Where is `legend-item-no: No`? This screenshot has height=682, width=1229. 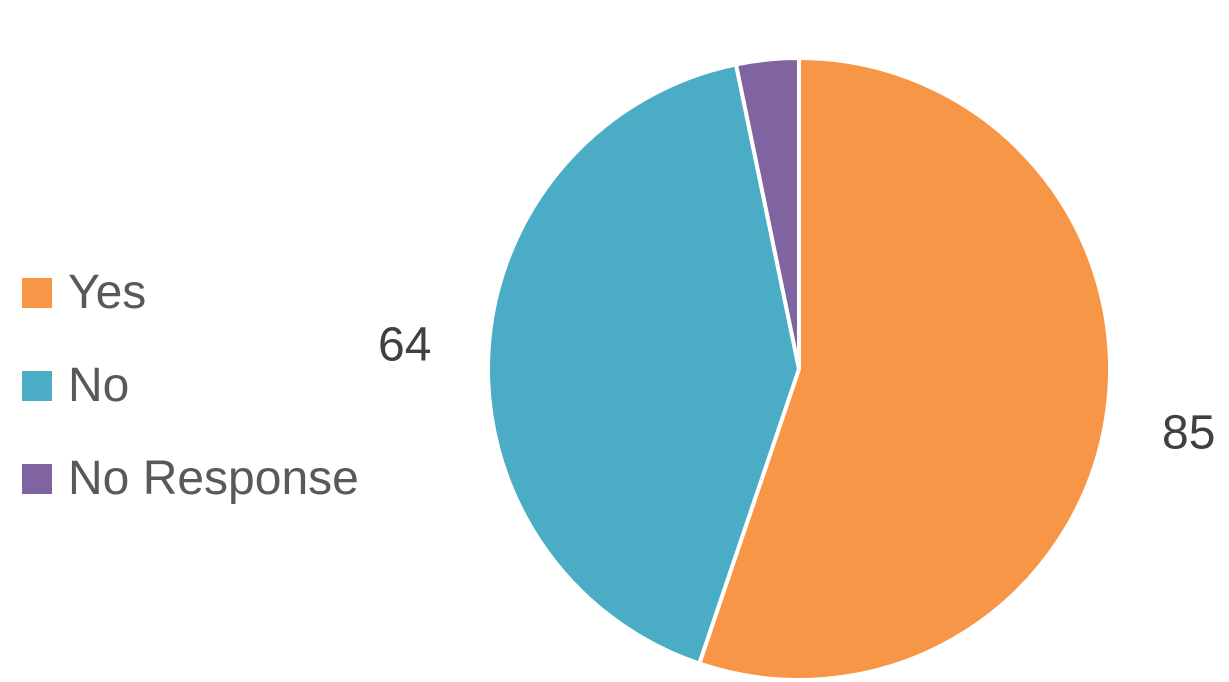 legend-item-no: No is located at coordinates (190, 385).